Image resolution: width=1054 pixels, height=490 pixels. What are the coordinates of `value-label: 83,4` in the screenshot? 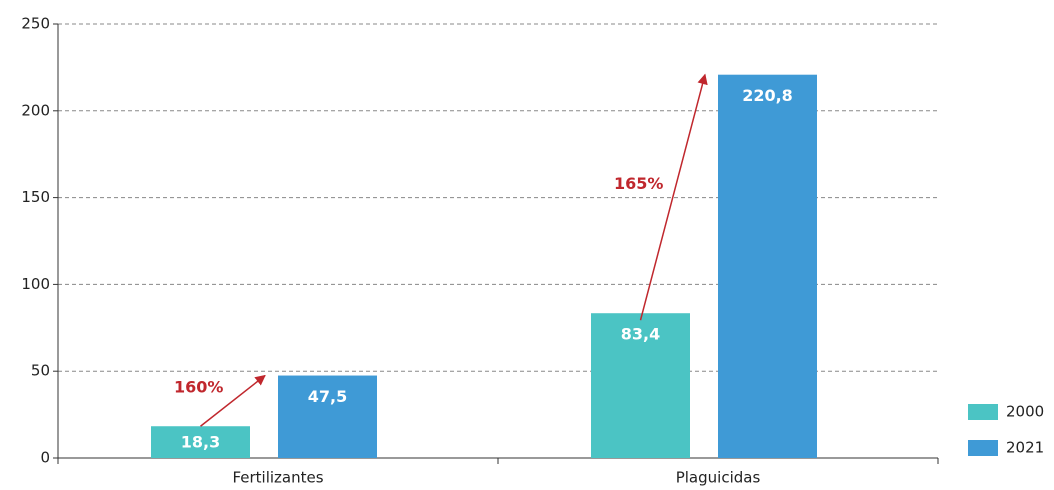 It's located at (640, 334).